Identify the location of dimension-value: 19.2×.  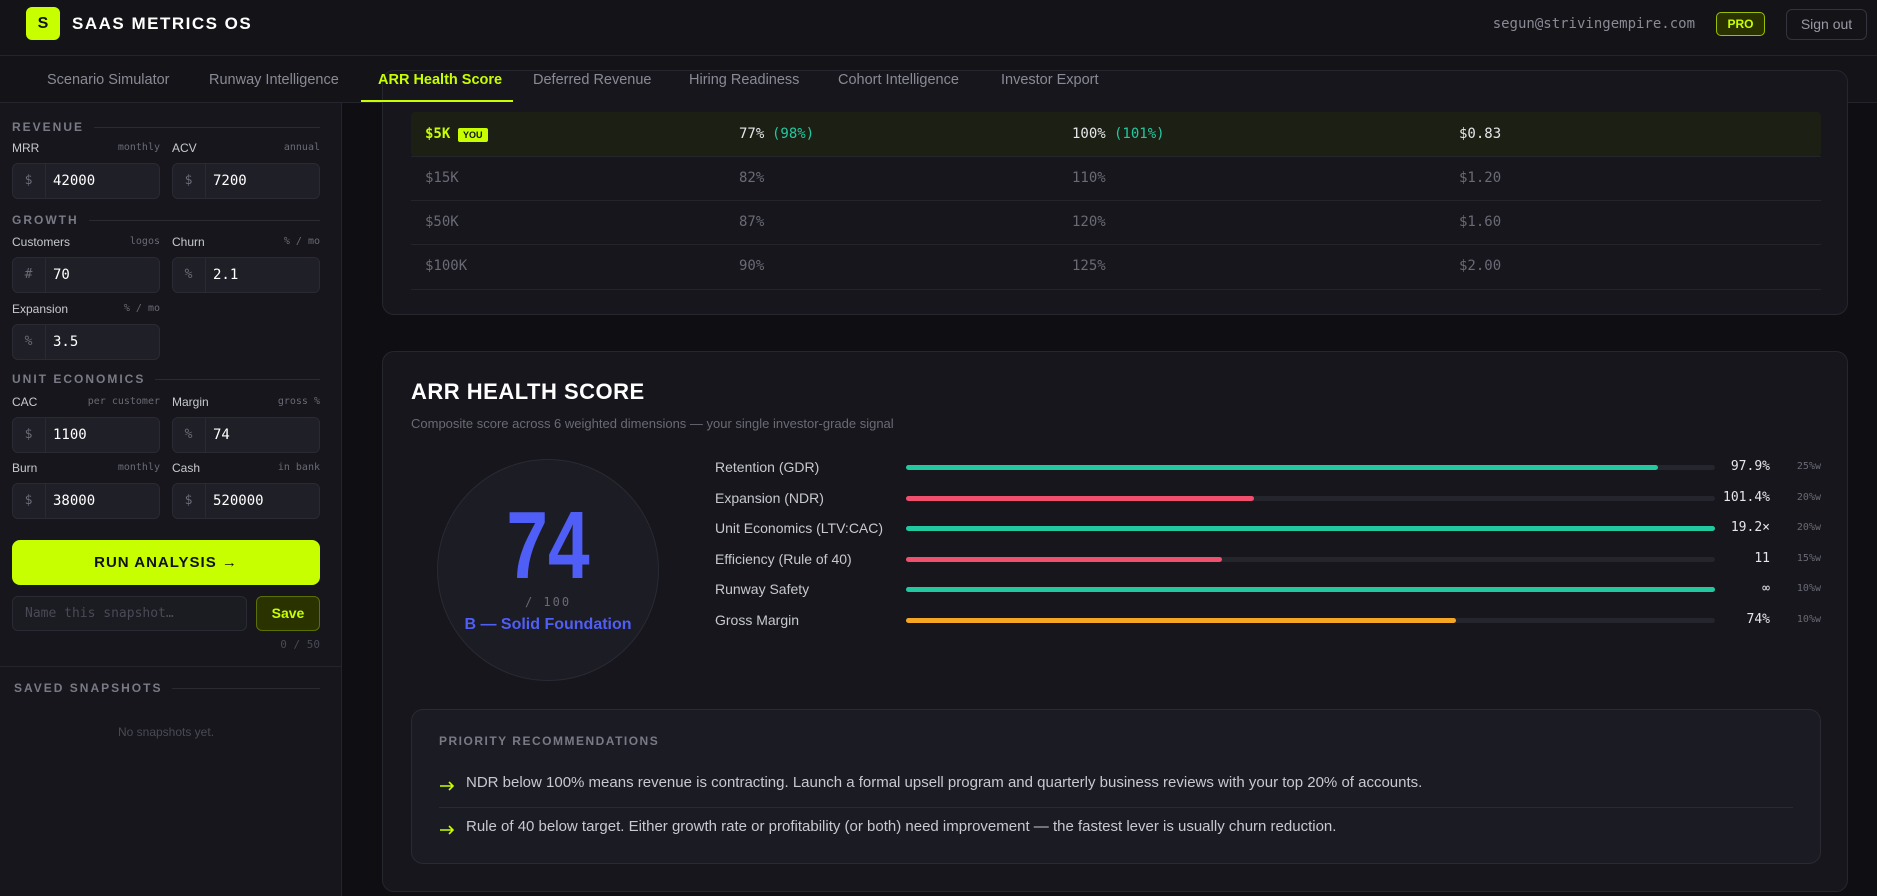
(1750, 527).